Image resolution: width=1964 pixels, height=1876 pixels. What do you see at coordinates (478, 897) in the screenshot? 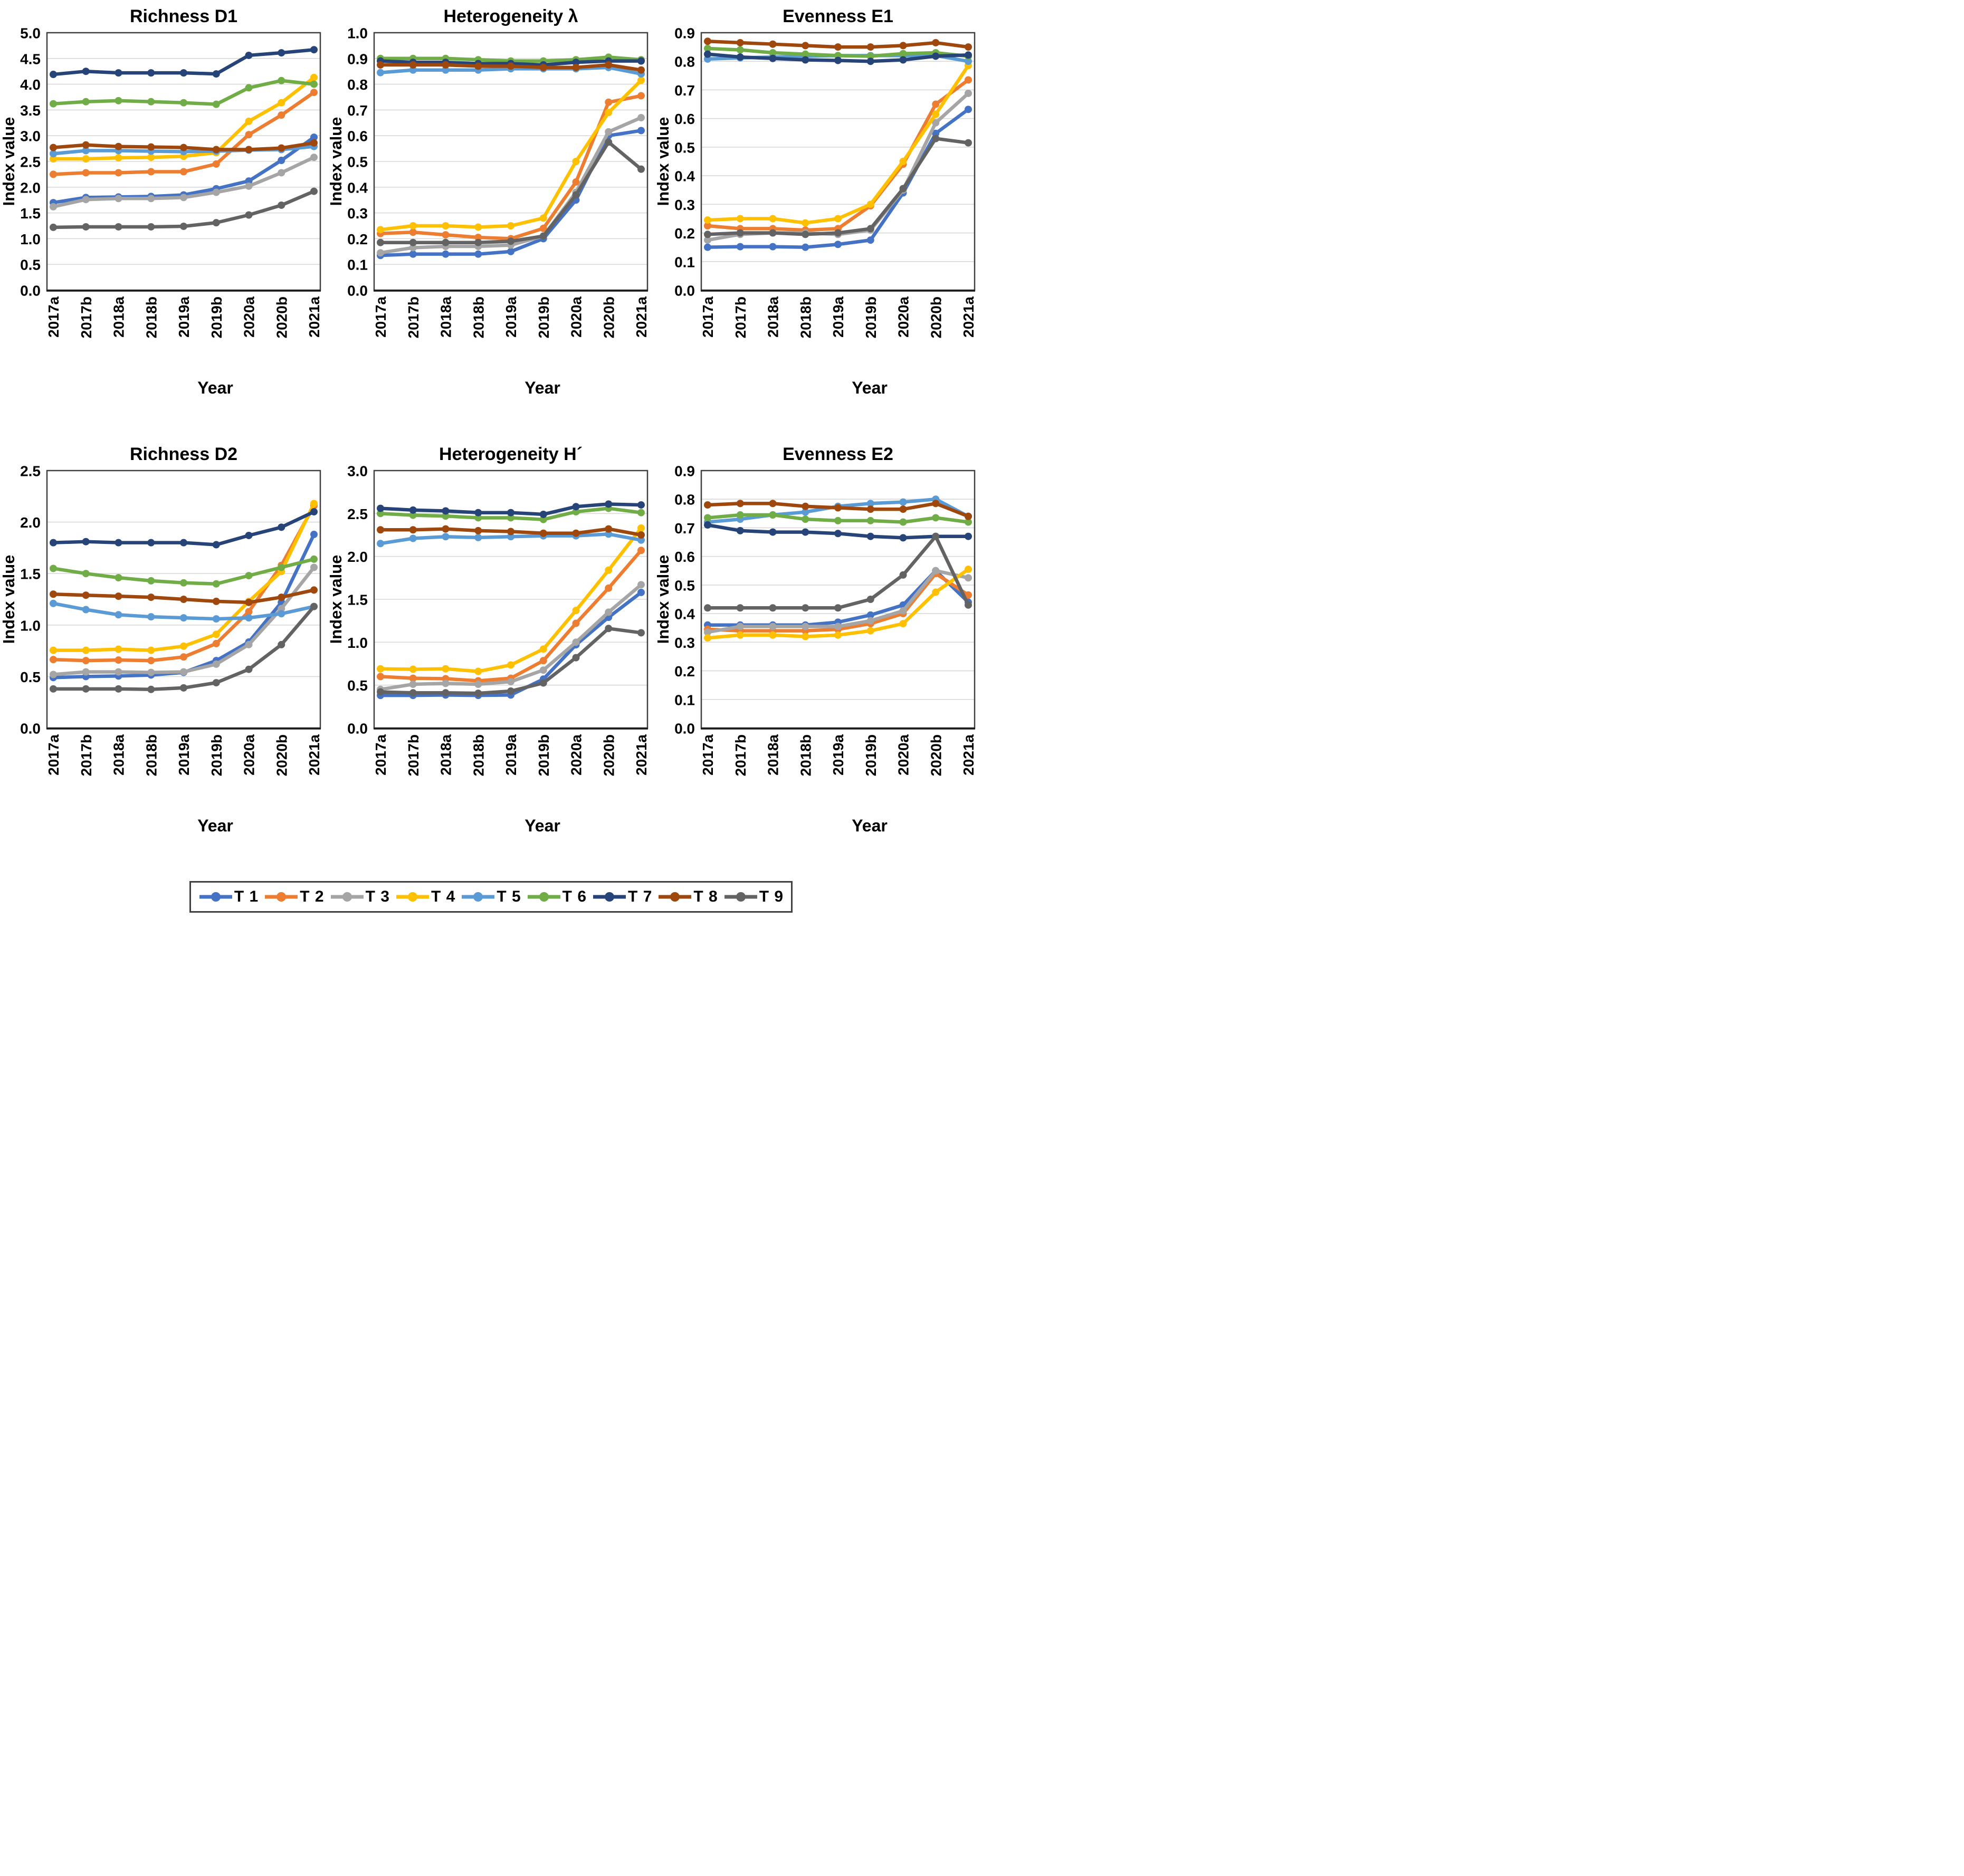
I see `legend-marker-t5` at bounding box center [478, 897].